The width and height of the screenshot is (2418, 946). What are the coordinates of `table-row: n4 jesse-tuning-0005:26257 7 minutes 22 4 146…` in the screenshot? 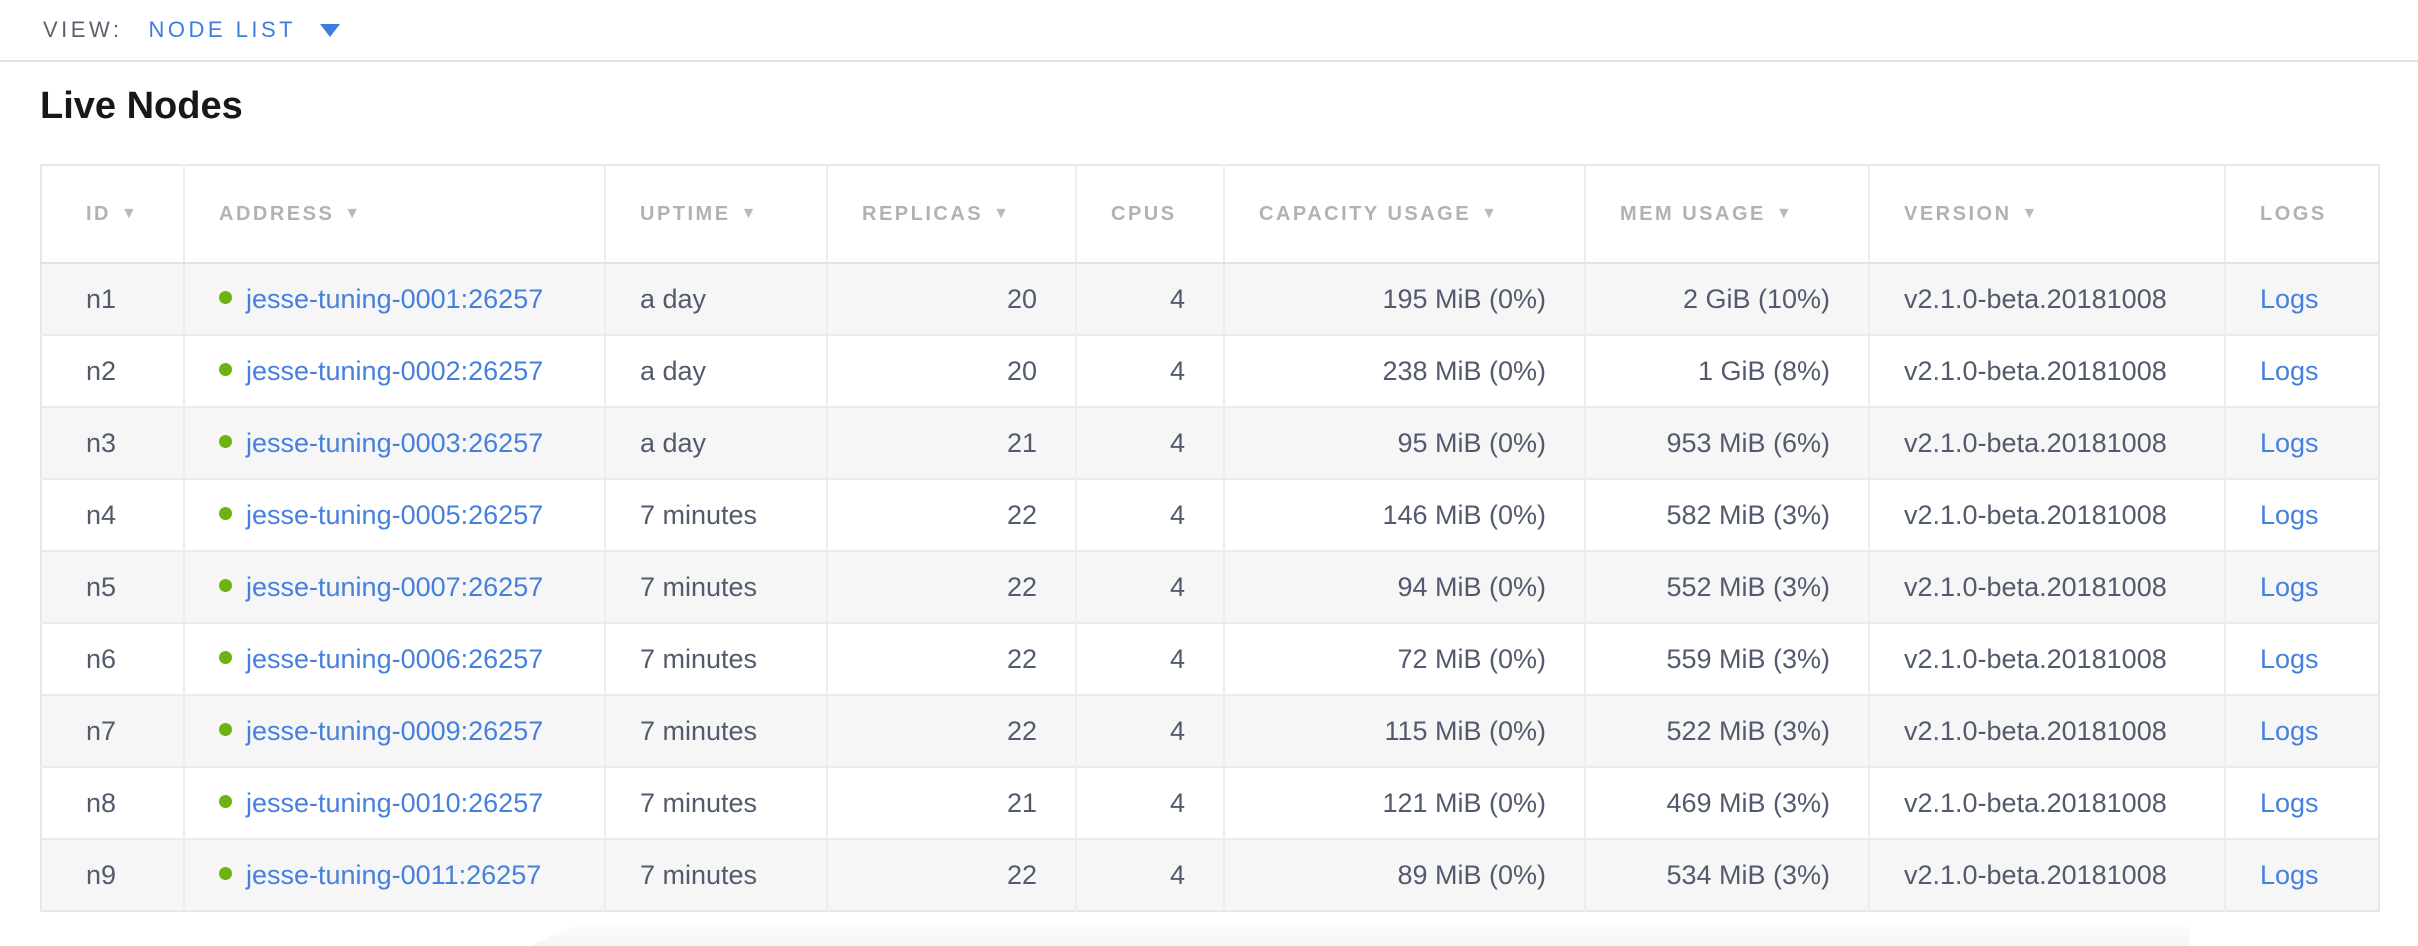 It's located at (1210, 514).